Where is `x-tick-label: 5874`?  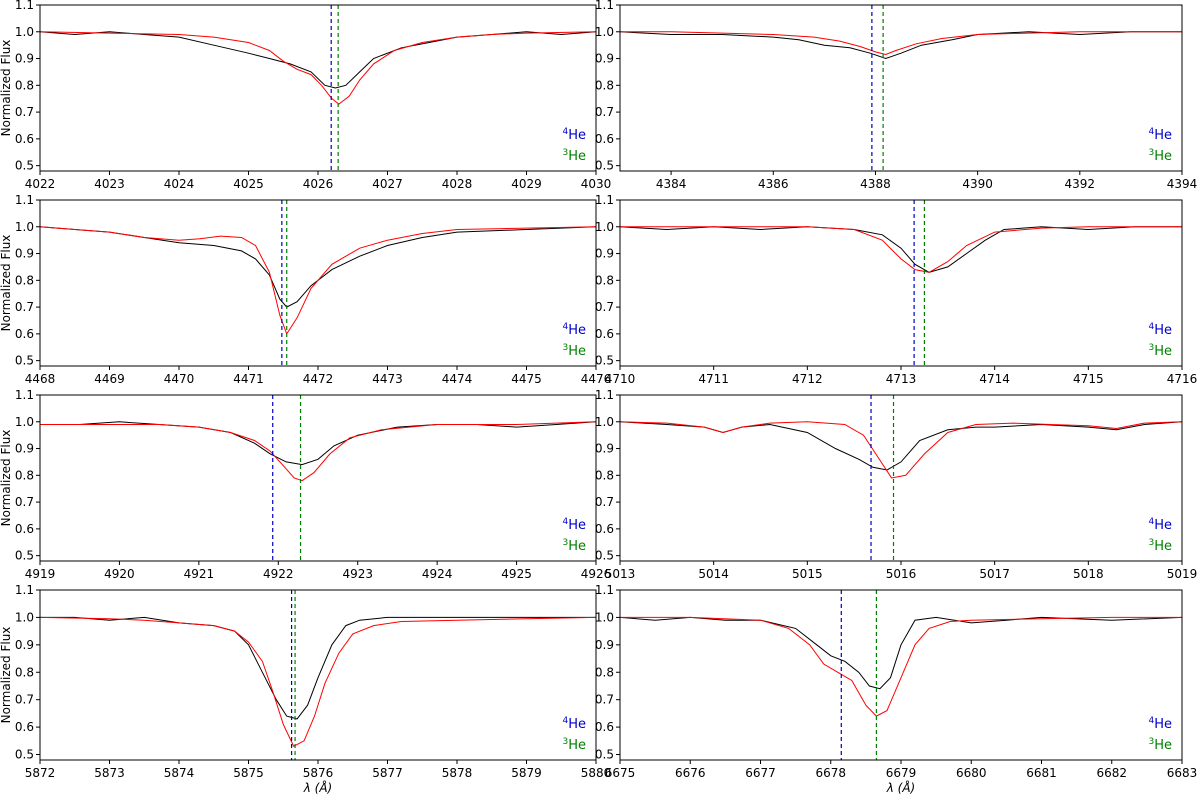
x-tick-label: 5874 is located at coordinates (179, 773).